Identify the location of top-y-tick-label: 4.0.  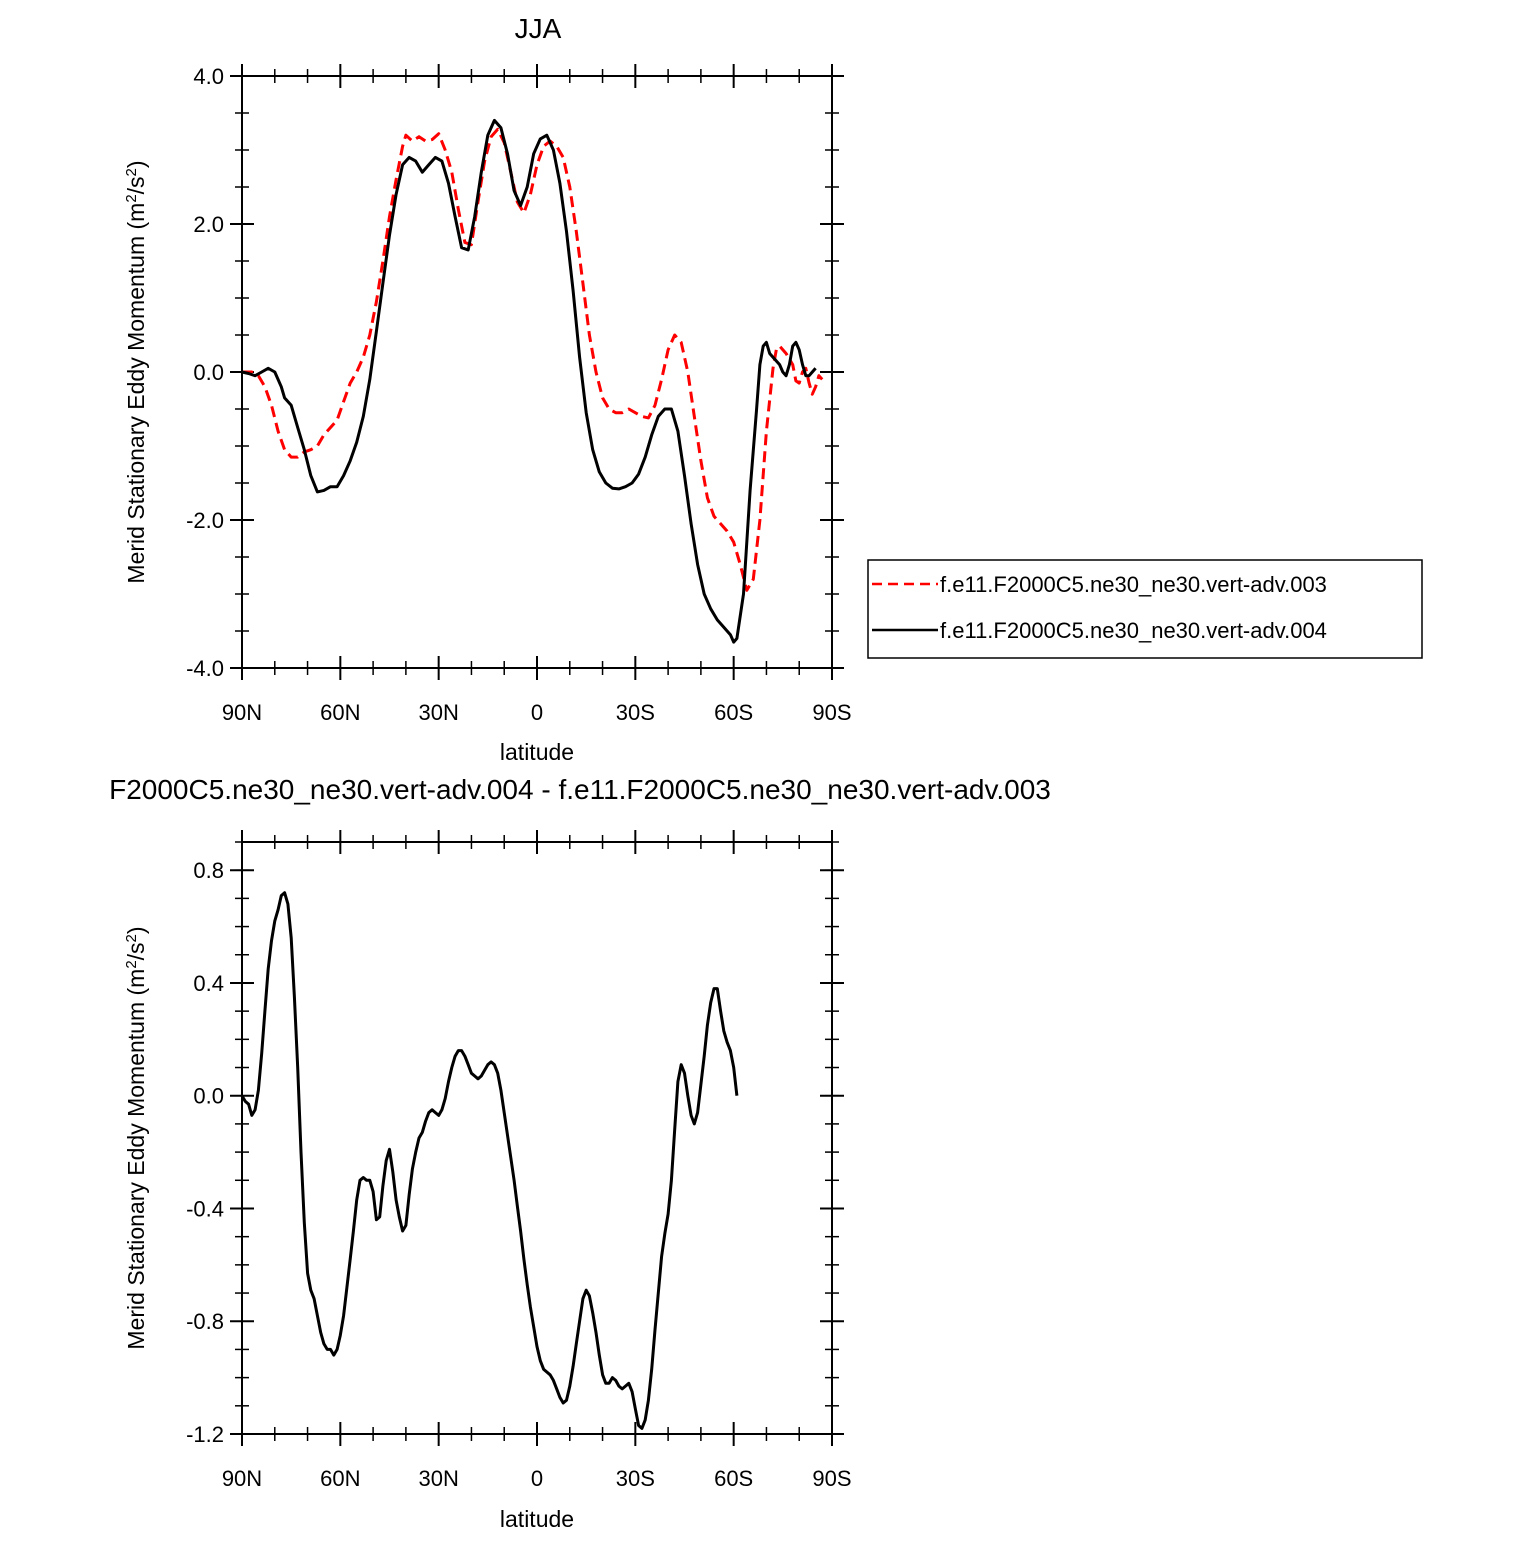
(208, 76).